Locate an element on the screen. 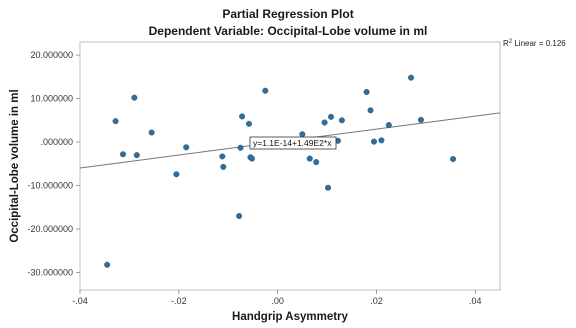 This screenshot has width=576, height=328. y-tick-label: -10.000000 is located at coordinates (50, 186).